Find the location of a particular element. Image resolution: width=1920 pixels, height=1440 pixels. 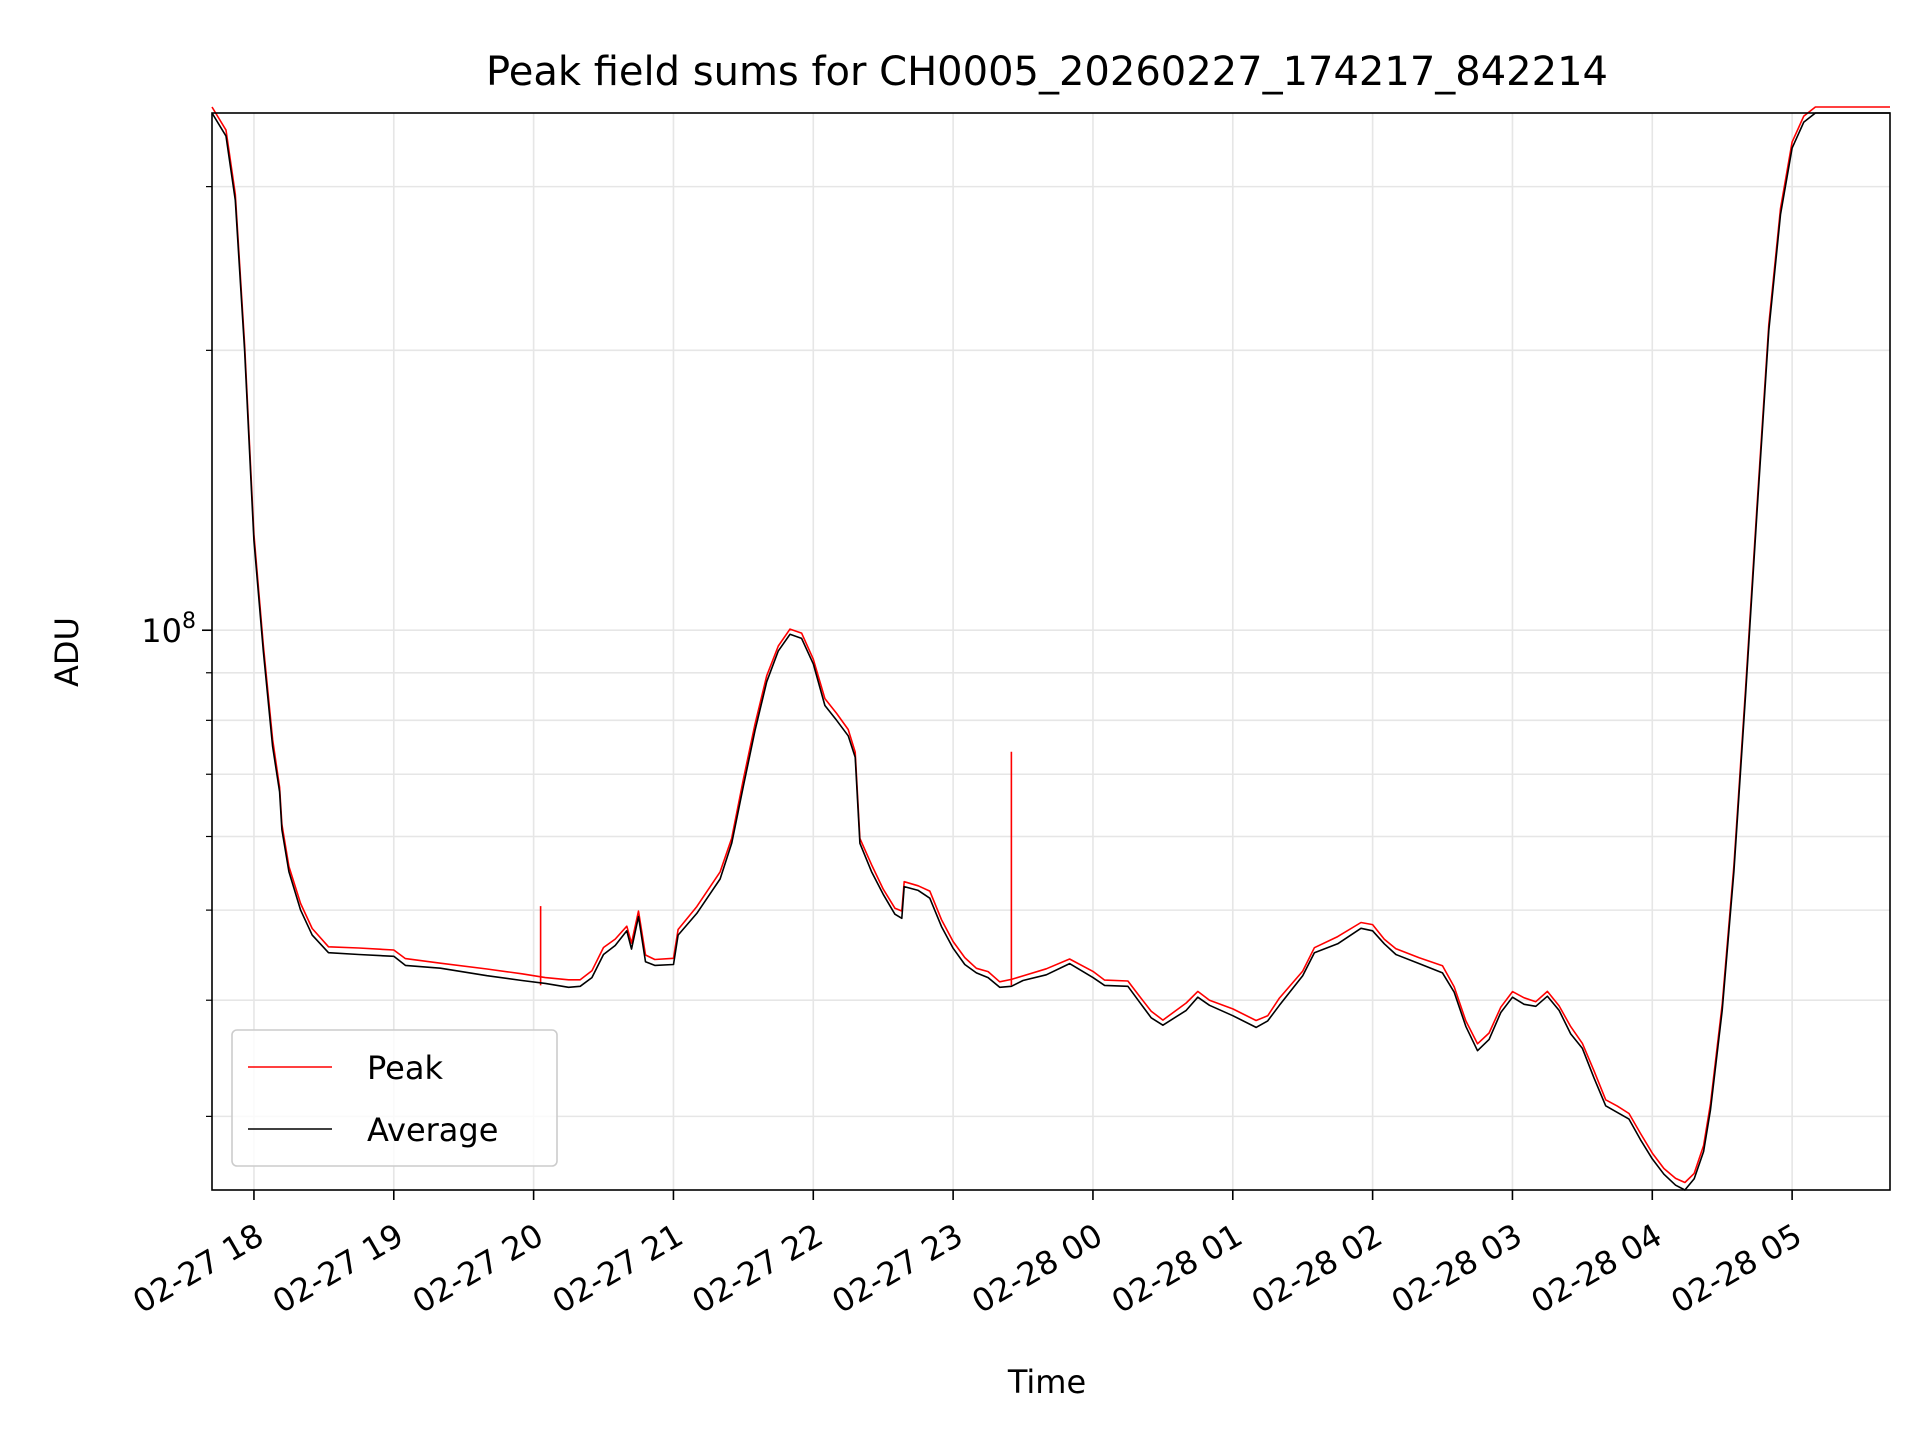

legend-label-average: Average is located at coordinates (432, 1130).